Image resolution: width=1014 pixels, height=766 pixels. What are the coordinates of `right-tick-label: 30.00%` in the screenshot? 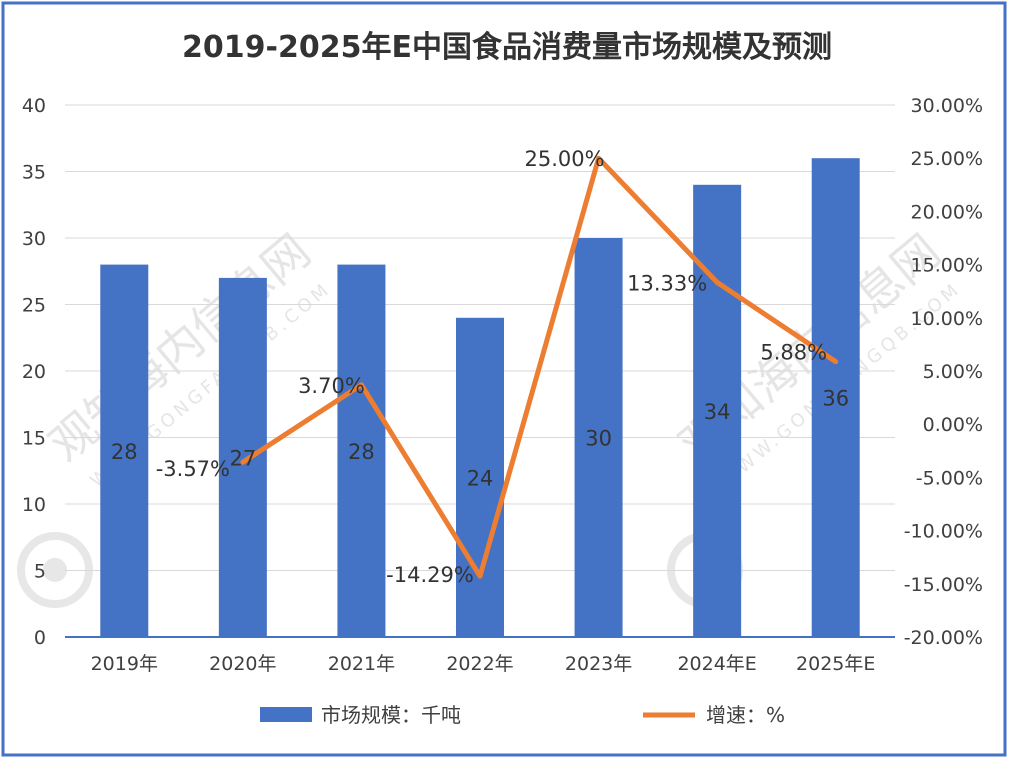 It's located at (947, 106).